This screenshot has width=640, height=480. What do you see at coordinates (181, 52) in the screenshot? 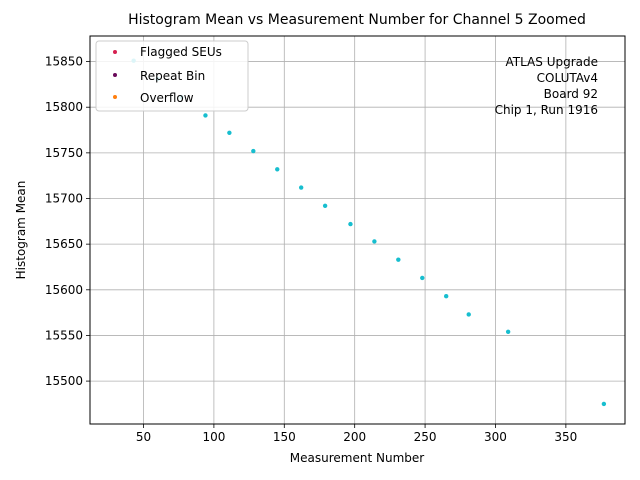
I see `legend-label-flagged-seus: Flagged SEUs` at bounding box center [181, 52].